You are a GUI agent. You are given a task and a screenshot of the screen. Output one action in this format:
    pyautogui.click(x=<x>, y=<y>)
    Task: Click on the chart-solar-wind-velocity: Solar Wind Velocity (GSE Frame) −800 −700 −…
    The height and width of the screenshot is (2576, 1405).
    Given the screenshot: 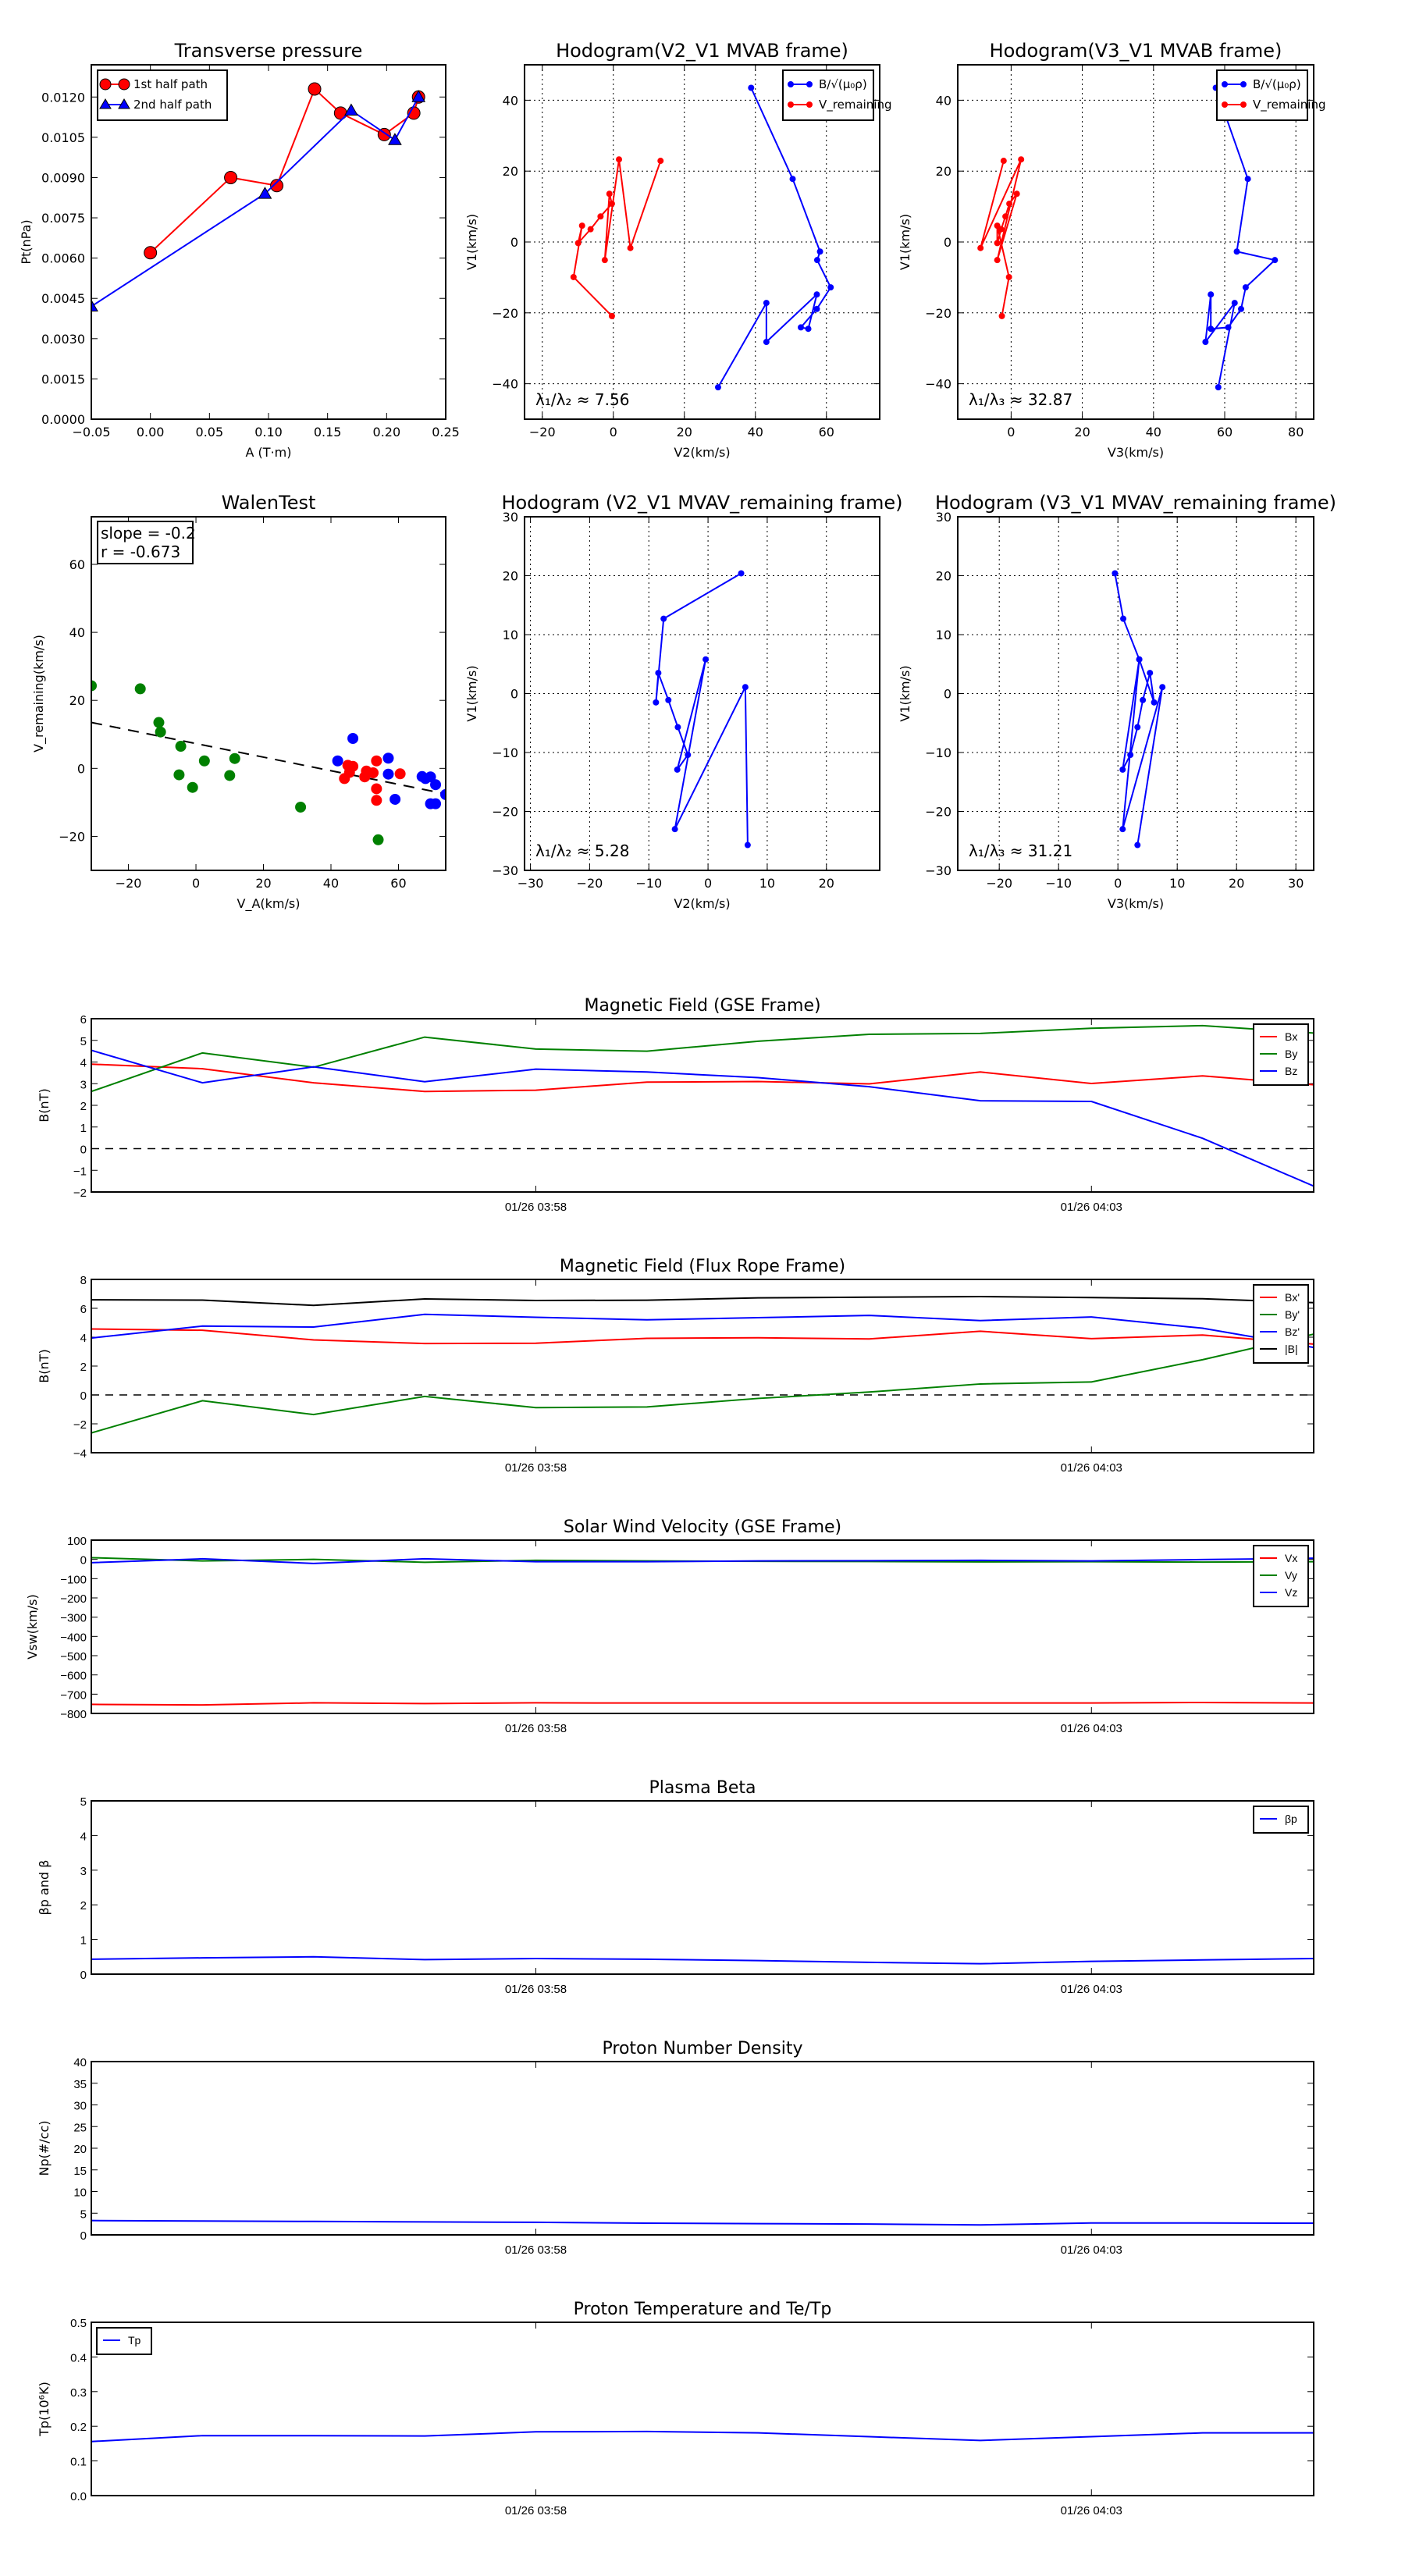 What is the action you would take?
    pyautogui.click(x=670, y=1626)
    